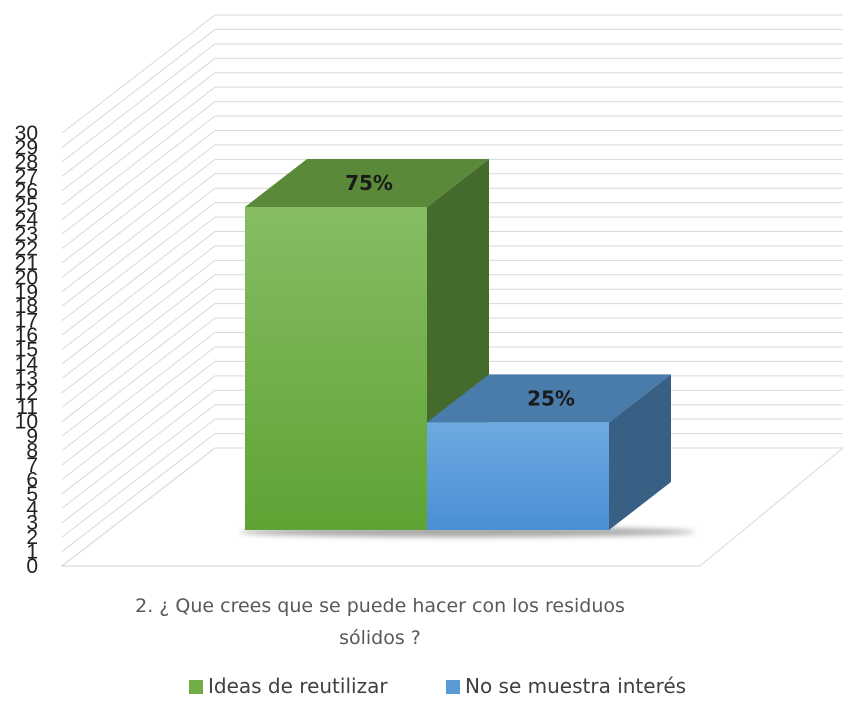 The image size is (843, 704). Describe the element at coordinates (26, 248) in the screenshot. I see `y-tick-label: 22` at that location.